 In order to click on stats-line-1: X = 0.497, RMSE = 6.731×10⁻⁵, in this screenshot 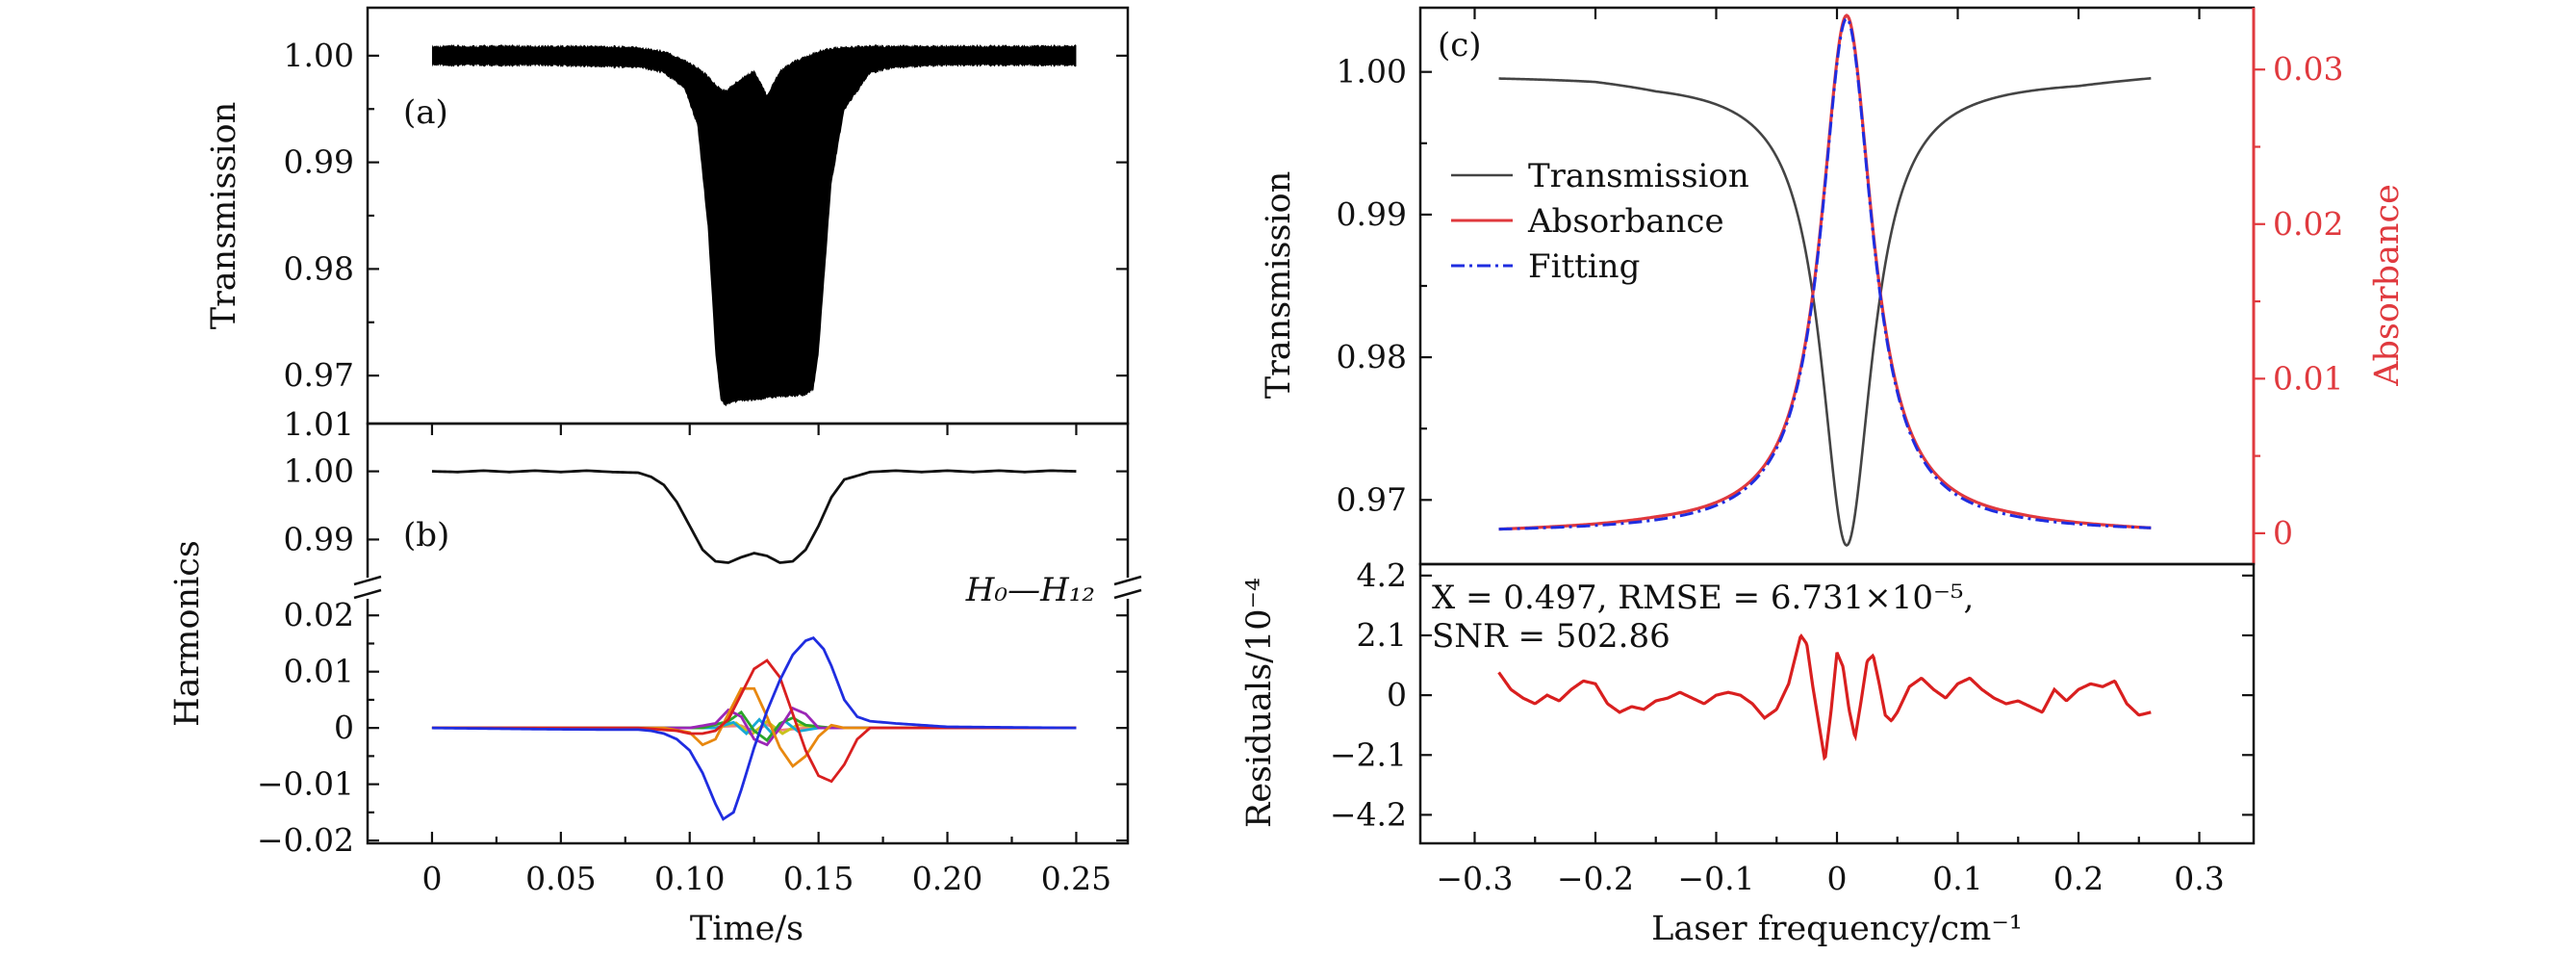, I will do `click(1703, 598)`.